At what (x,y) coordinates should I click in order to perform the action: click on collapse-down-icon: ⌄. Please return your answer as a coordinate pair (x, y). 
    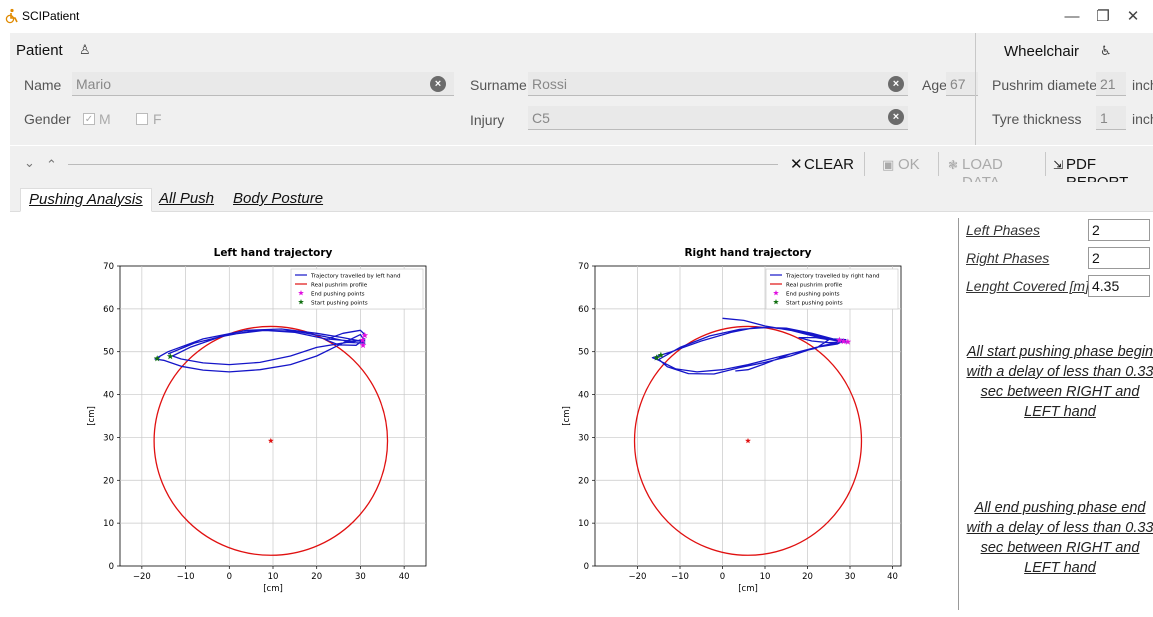
    Looking at the image, I should click on (29, 162).